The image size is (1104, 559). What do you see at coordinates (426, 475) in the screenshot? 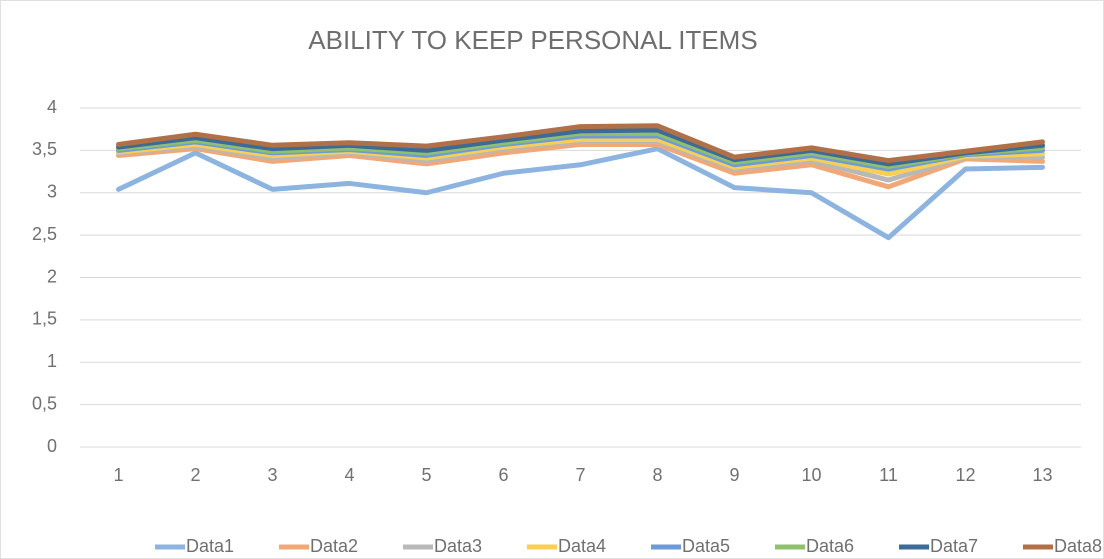
I see `x-tick-label: 5` at bounding box center [426, 475].